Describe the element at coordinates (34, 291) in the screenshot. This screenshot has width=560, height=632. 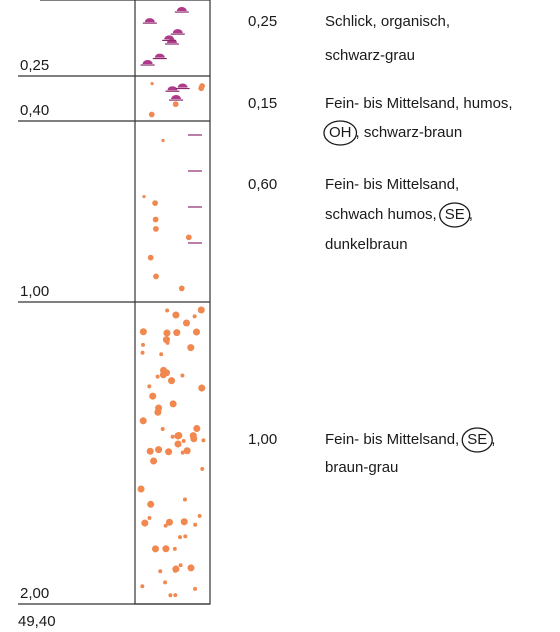
I see `depth-label: 1,00` at that location.